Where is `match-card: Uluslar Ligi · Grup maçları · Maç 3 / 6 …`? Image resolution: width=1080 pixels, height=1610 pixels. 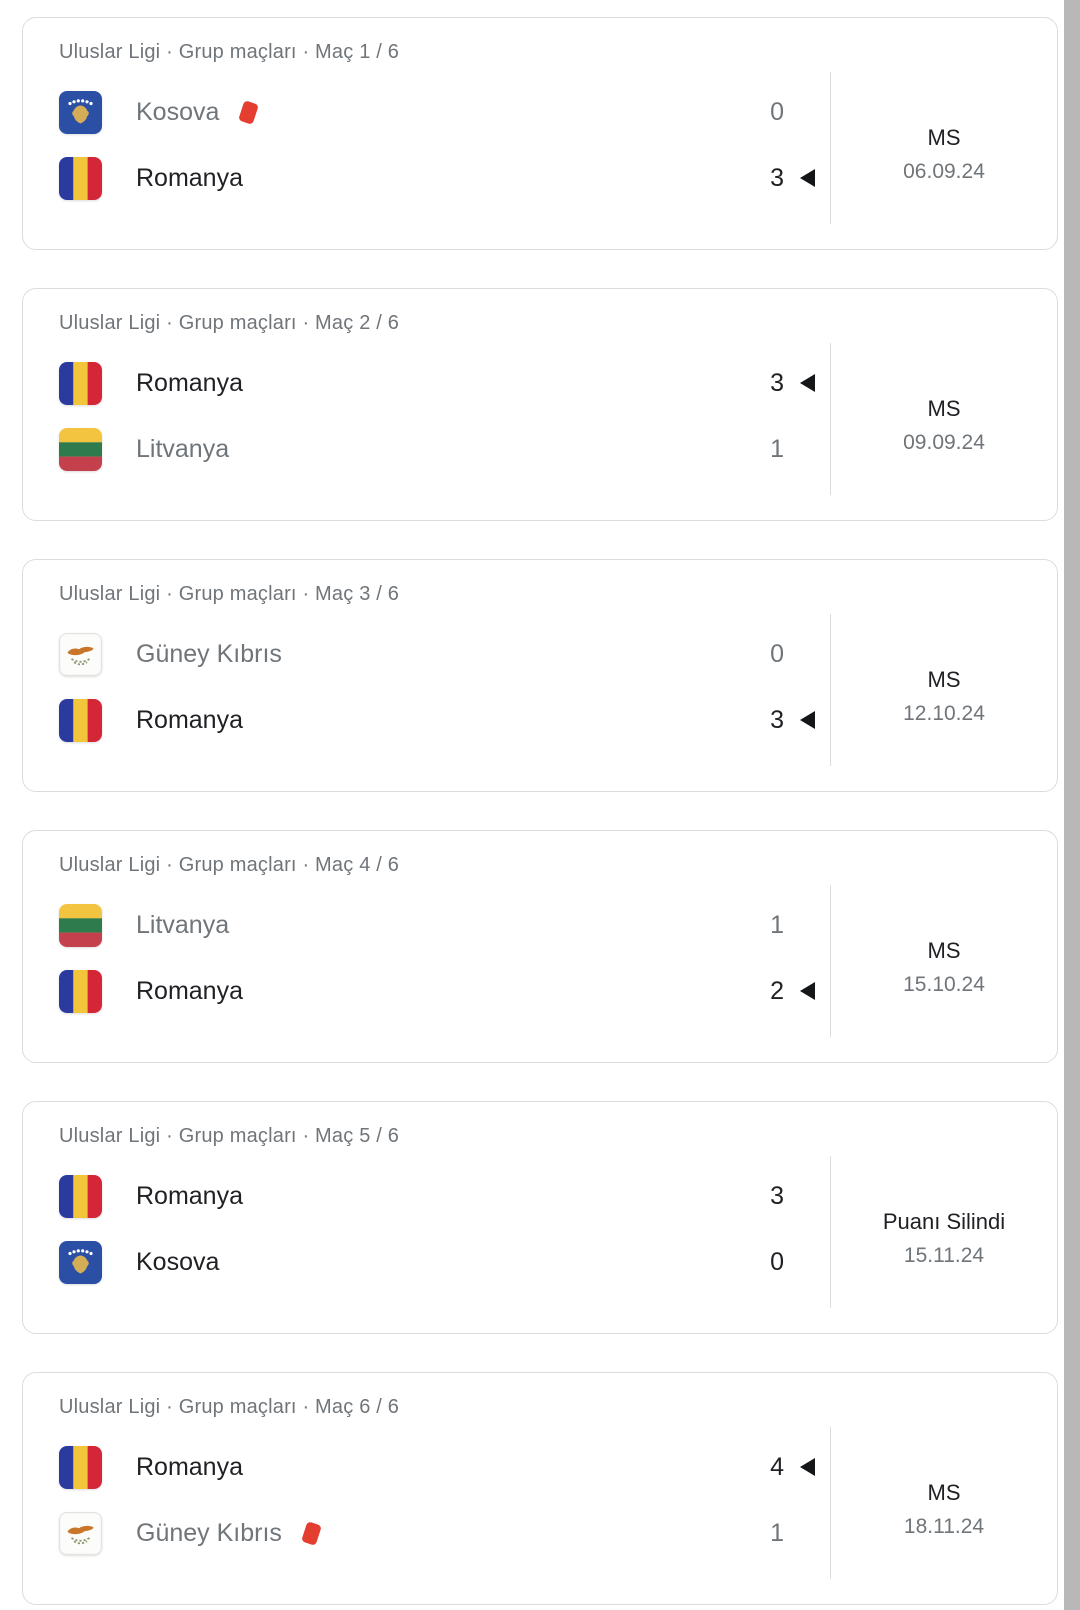 match-card: Uluslar Ligi · Grup maçları · Maç 3 / 6 … is located at coordinates (540, 675).